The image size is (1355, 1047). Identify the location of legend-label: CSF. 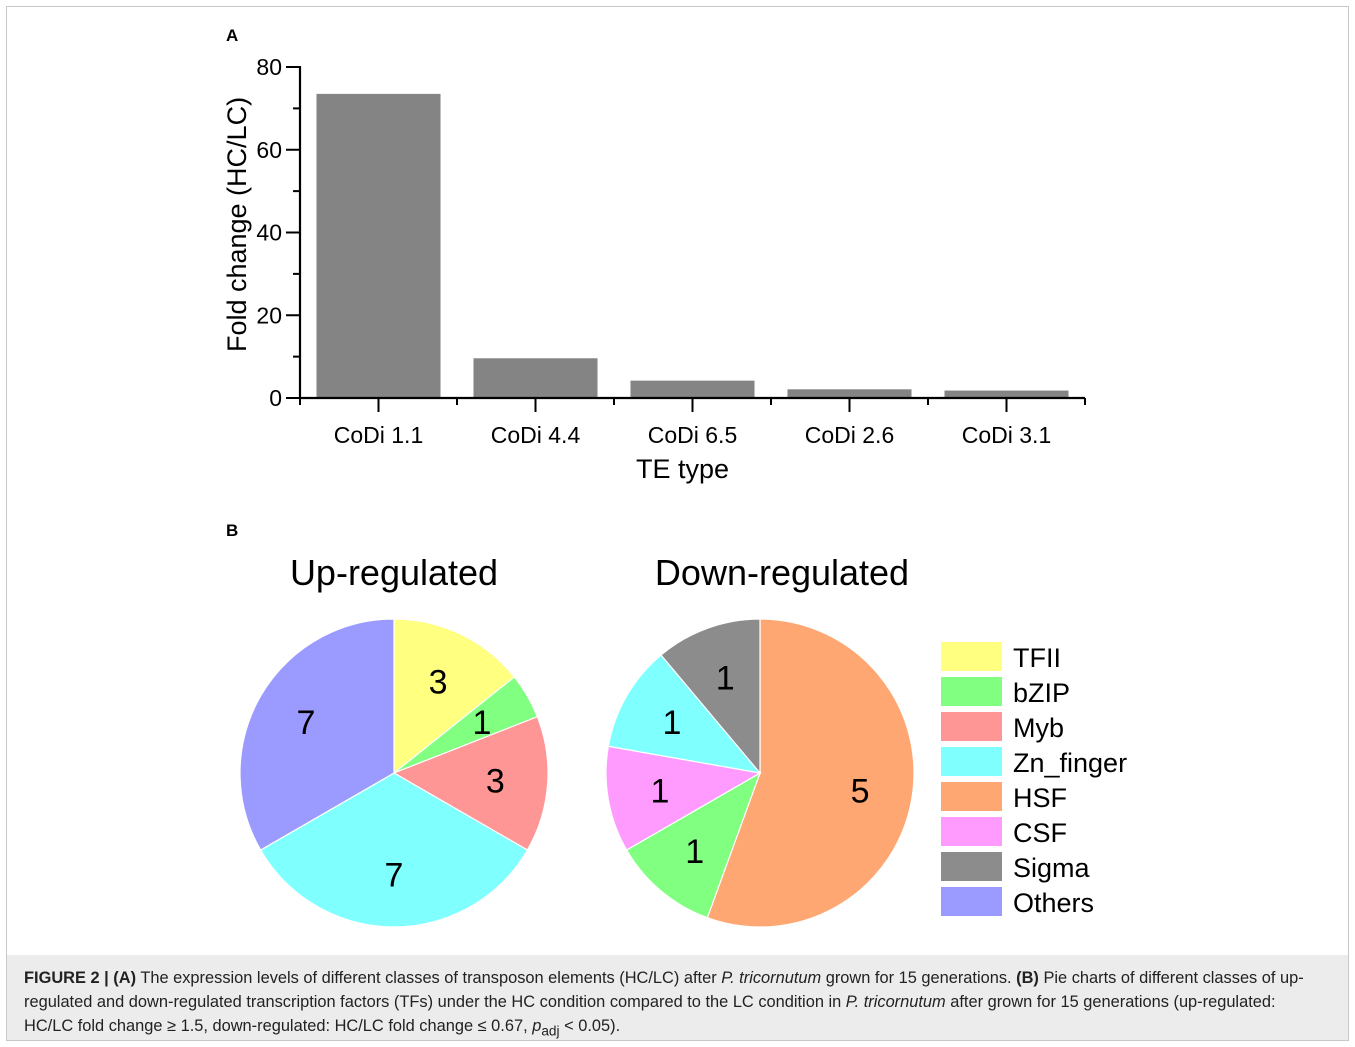
(1040, 833).